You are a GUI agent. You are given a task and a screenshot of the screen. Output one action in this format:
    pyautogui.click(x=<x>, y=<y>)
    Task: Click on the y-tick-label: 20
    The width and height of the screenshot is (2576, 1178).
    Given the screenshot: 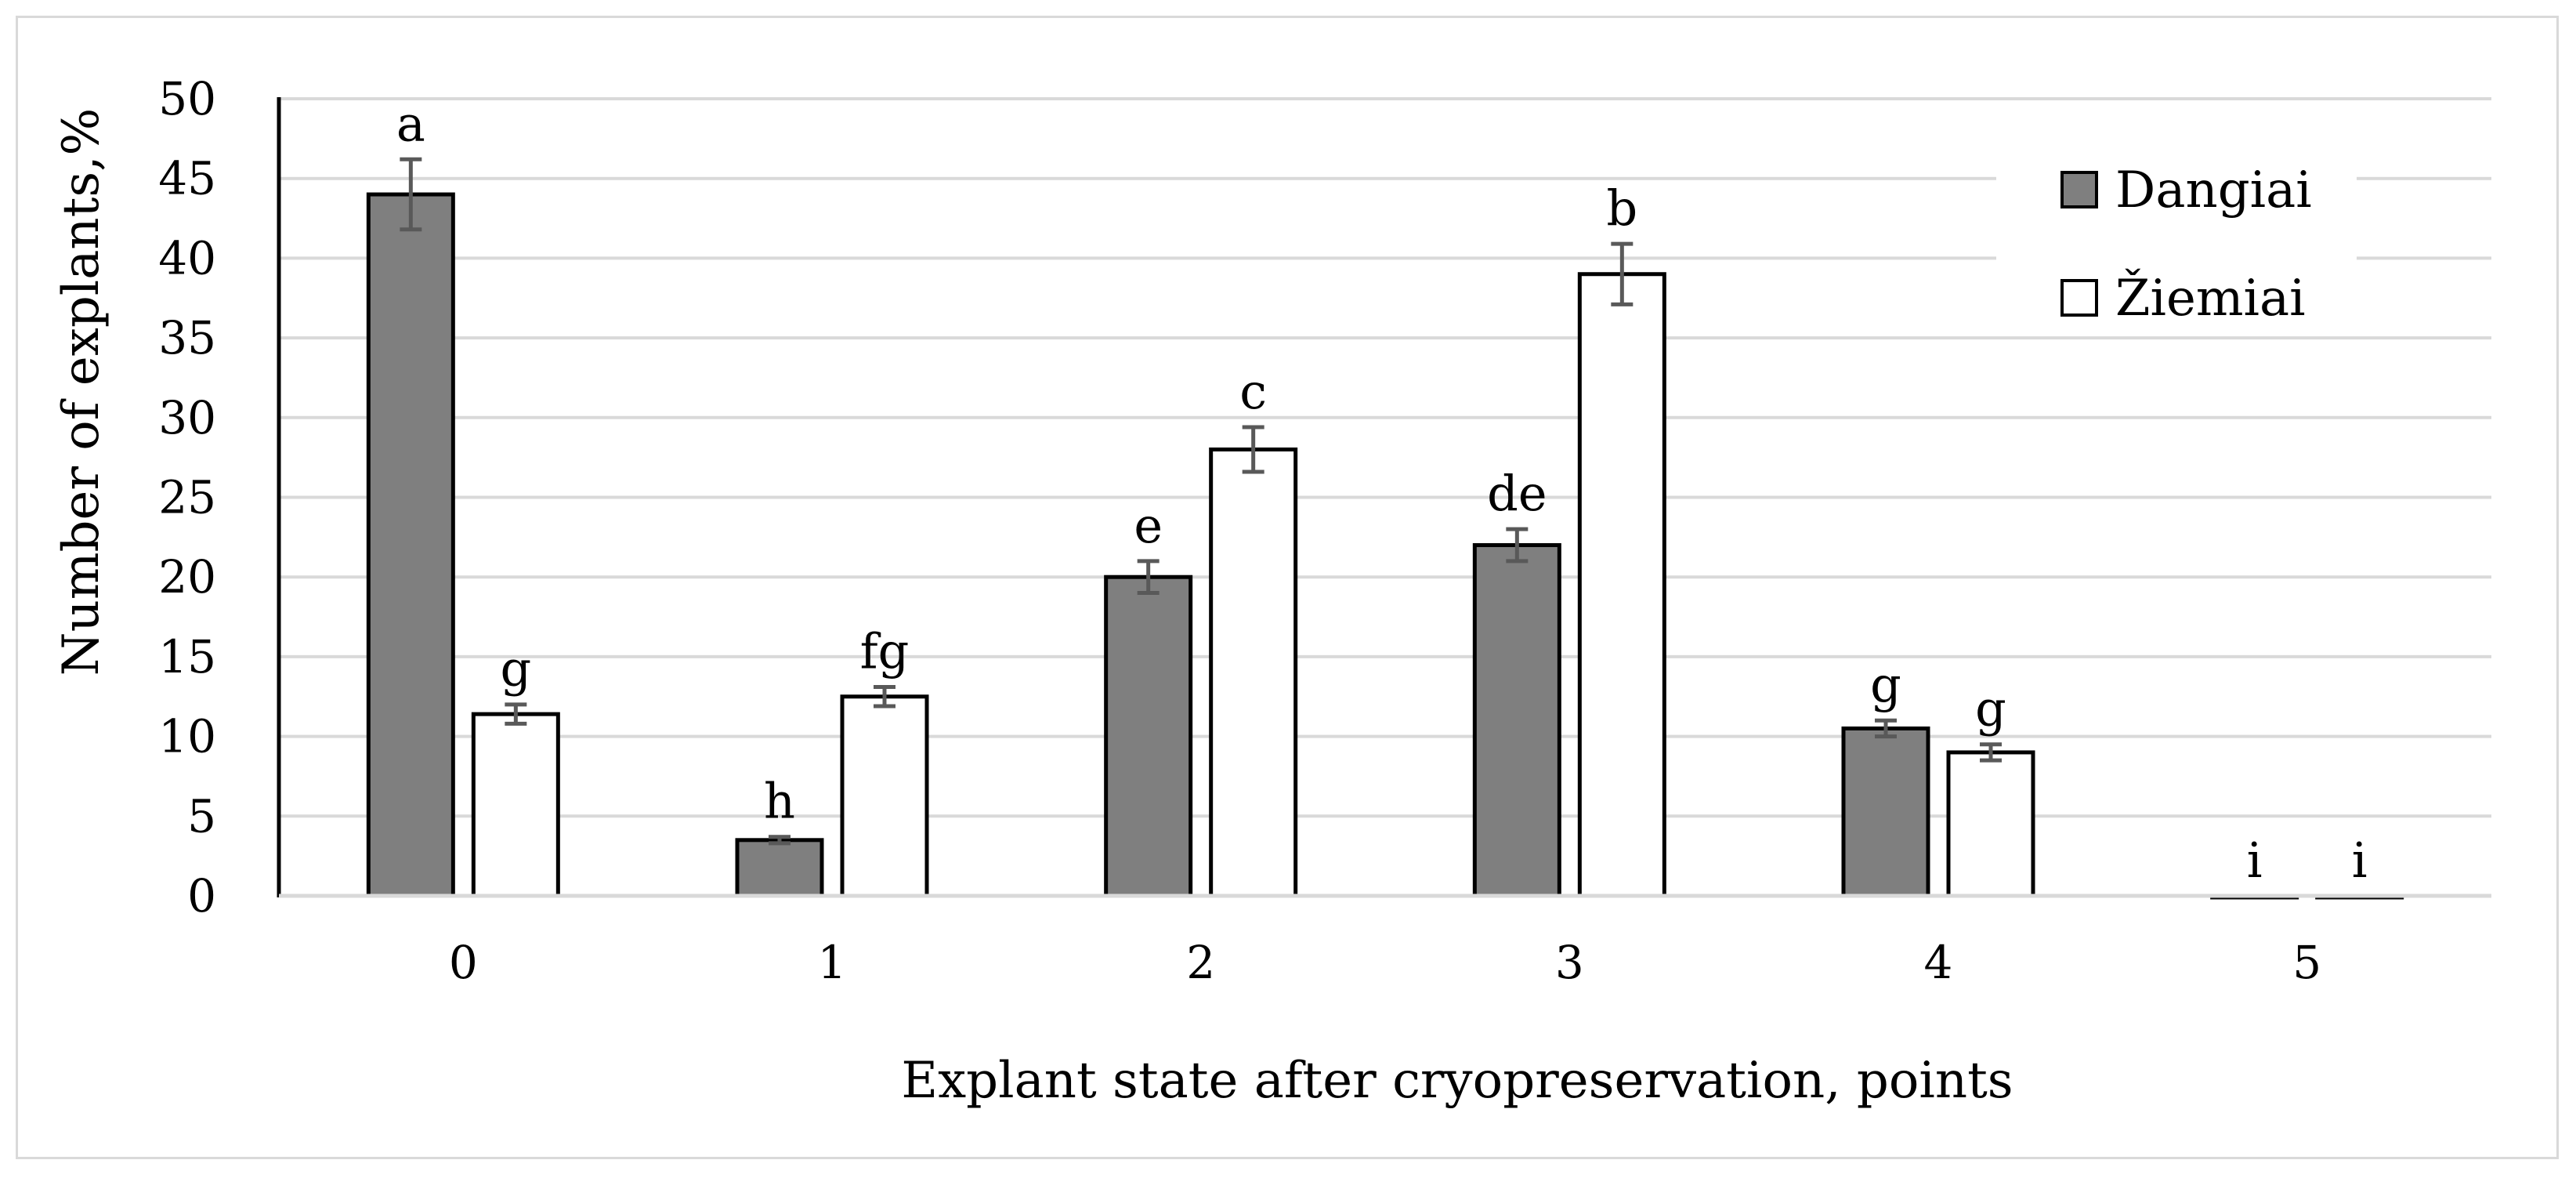 What is the action you would take?
    pyautogui.click(x=187, y=576)
    